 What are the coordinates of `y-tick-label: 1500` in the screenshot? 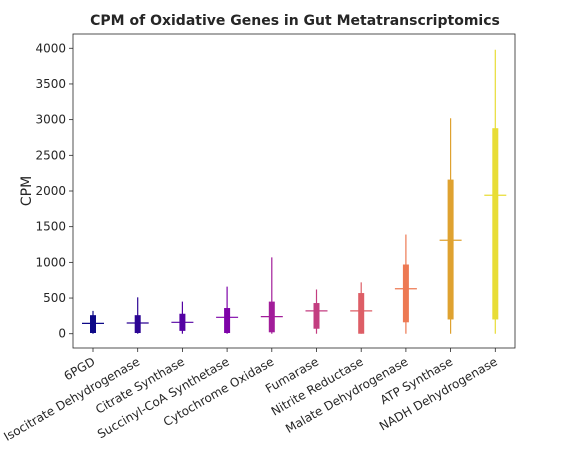 It's located at (50, 227).